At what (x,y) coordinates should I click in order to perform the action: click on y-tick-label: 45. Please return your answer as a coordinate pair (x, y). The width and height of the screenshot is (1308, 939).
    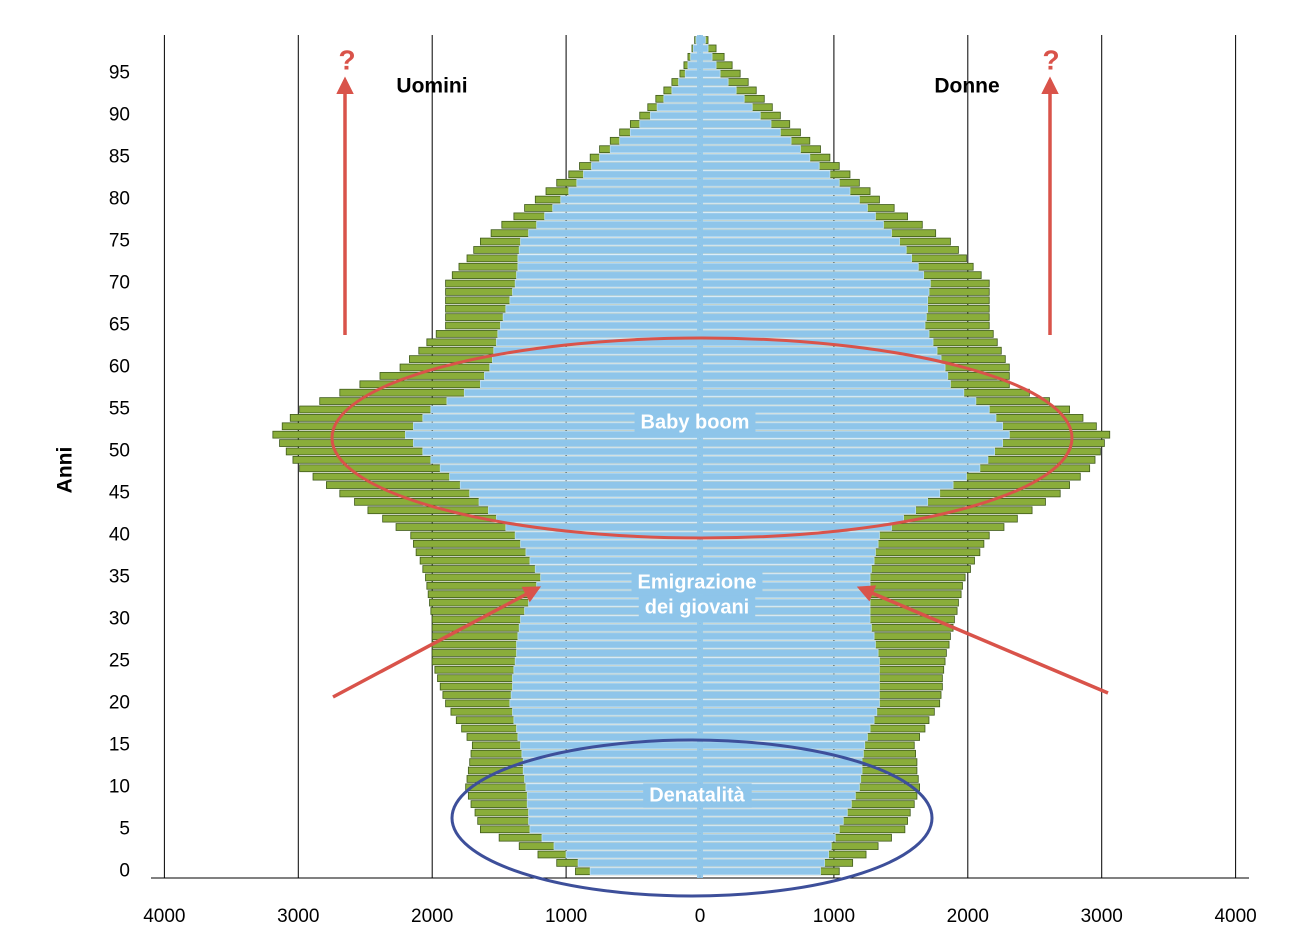
    Looking at the image, I should click on (119, 492).